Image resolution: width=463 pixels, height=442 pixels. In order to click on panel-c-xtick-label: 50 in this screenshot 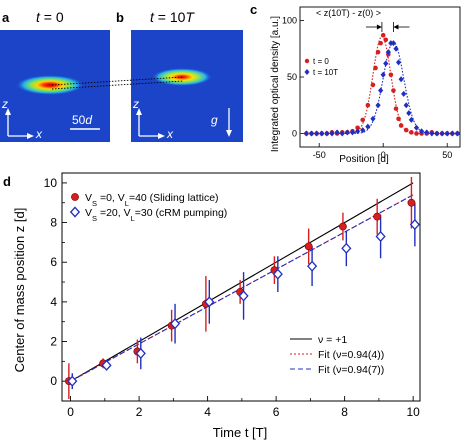, I will do `click(447, 155)`.